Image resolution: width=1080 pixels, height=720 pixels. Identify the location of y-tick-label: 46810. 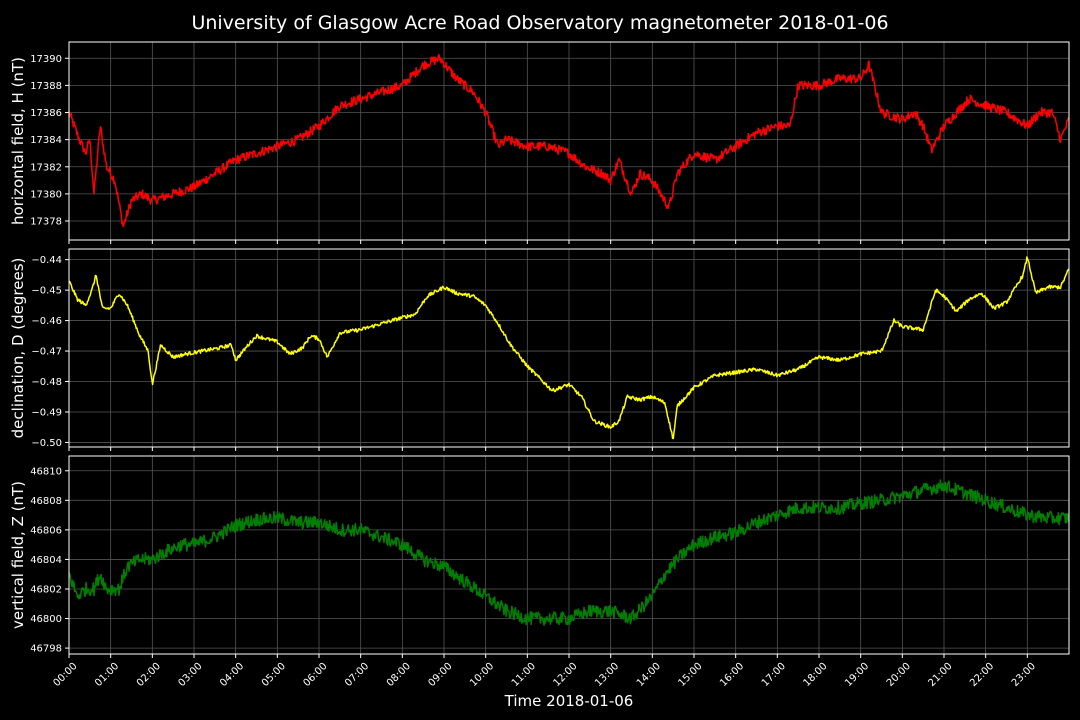
(46, 471).